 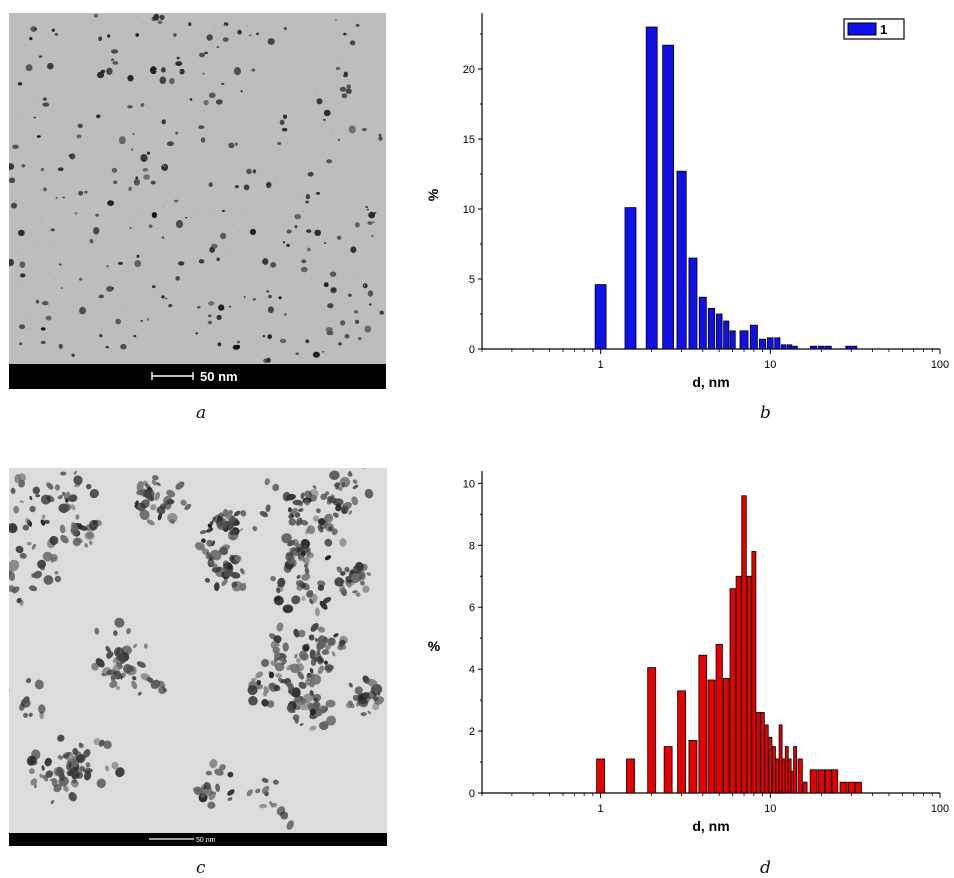 What do you see at coordinates (862, 29) in the screenshot?
I see `legend-swatch` at bounding box center [862, 29].